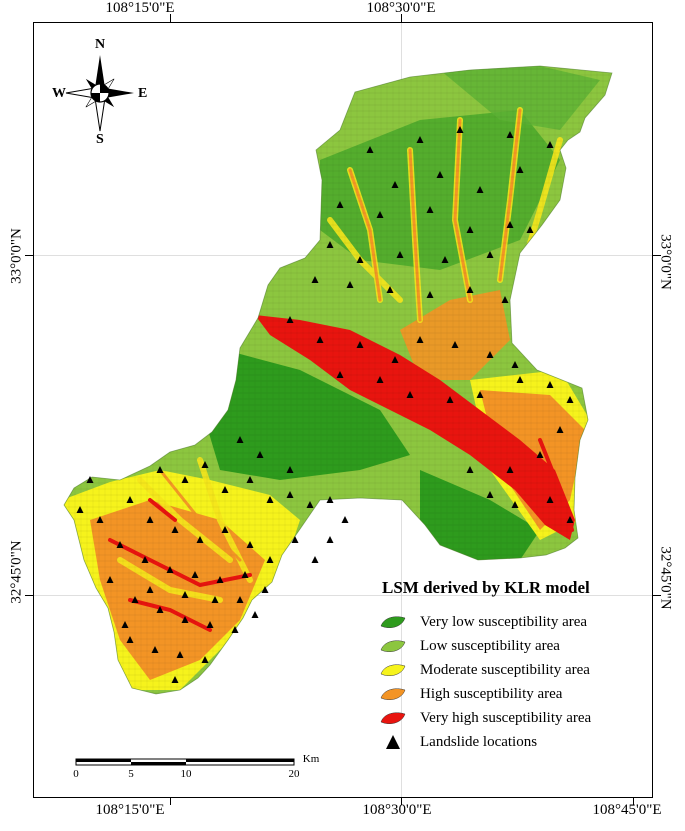 The width and height of the screenshot is (685, 831). Describe the element at coordinates (509, 670) in the screenshot. I see `legend-item: Moderate susceptibility area` at that location.